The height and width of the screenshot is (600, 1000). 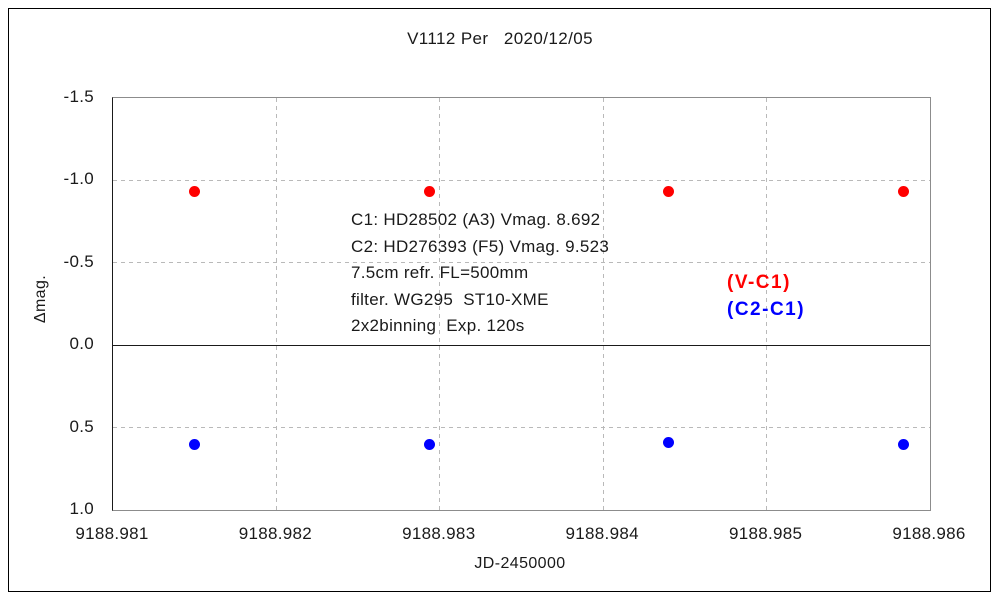 What do you see at coordinates (112, 533) in the screenshot?
I see `x-tick-label: 9188.981` at bounding box center [112, 533].